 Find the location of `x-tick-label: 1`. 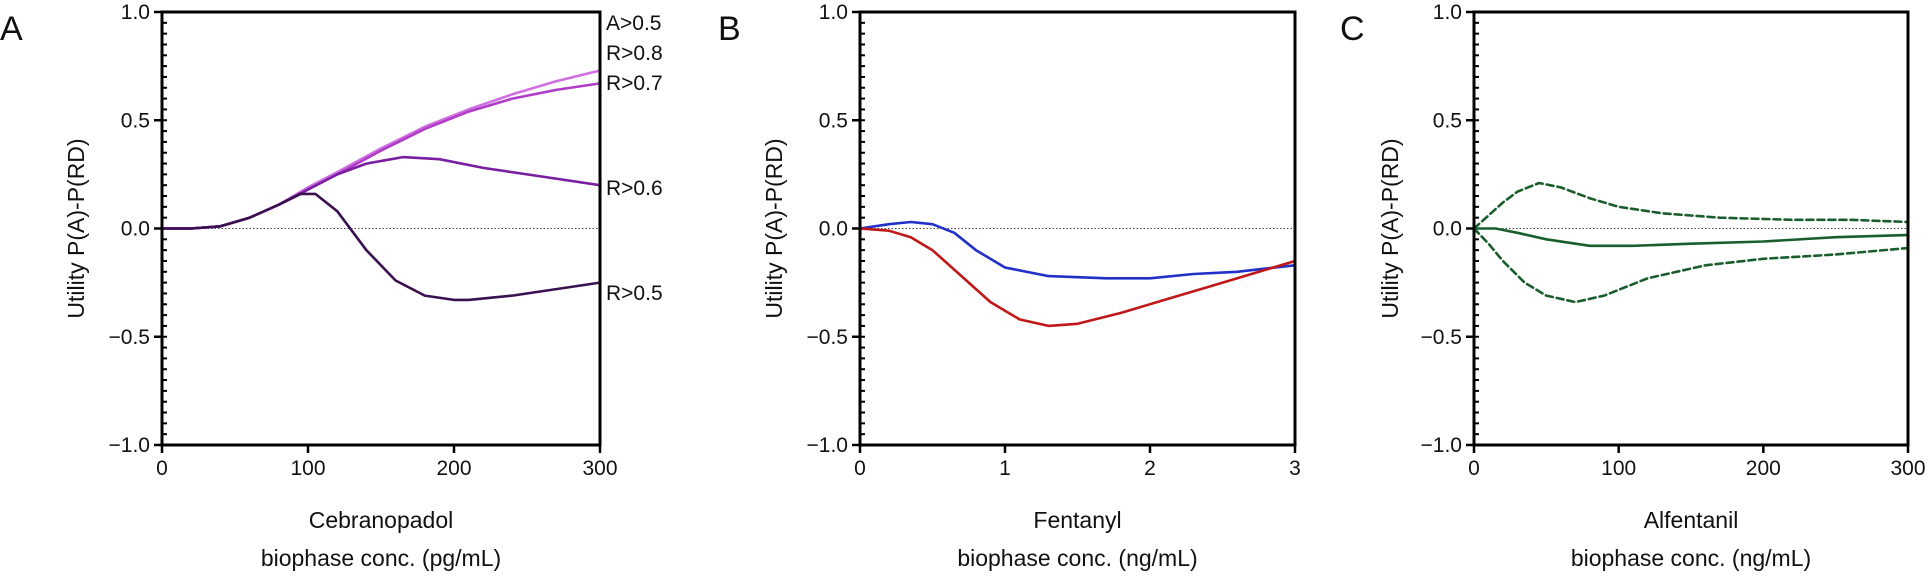

x-tick-label: 1 is located at coordinates (1005, 468).